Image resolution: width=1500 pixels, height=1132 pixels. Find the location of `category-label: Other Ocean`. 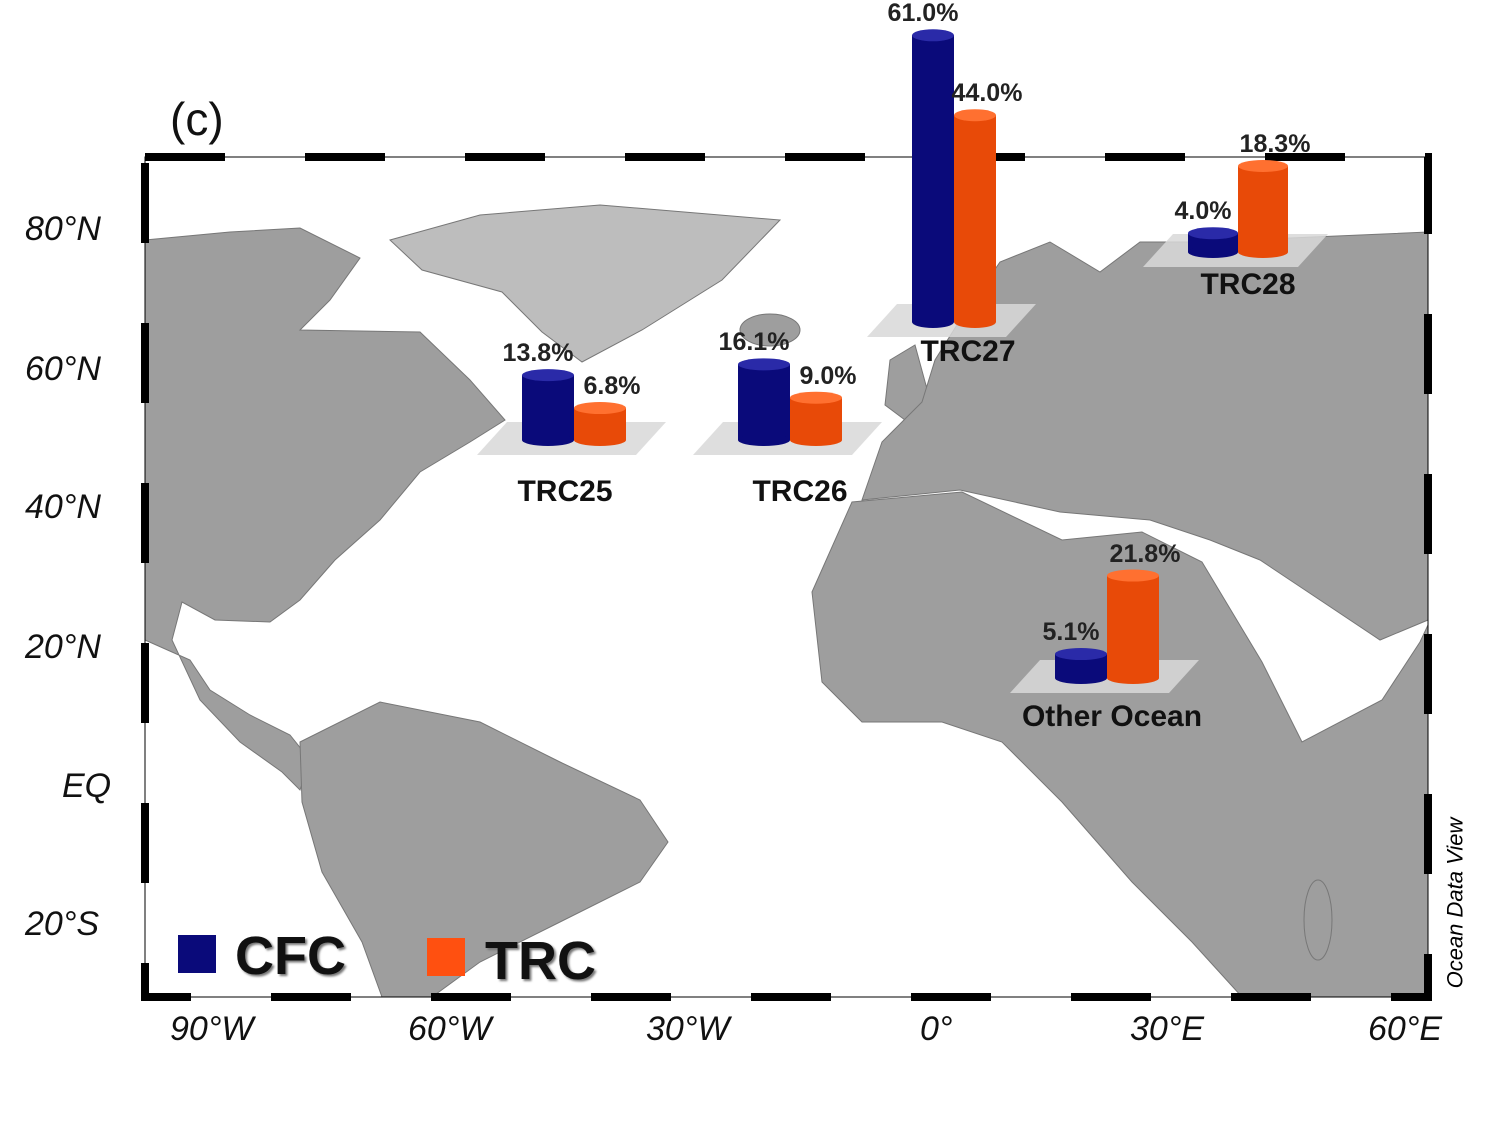

category-label: Other Ocean is located at coordinates (1112, 716).